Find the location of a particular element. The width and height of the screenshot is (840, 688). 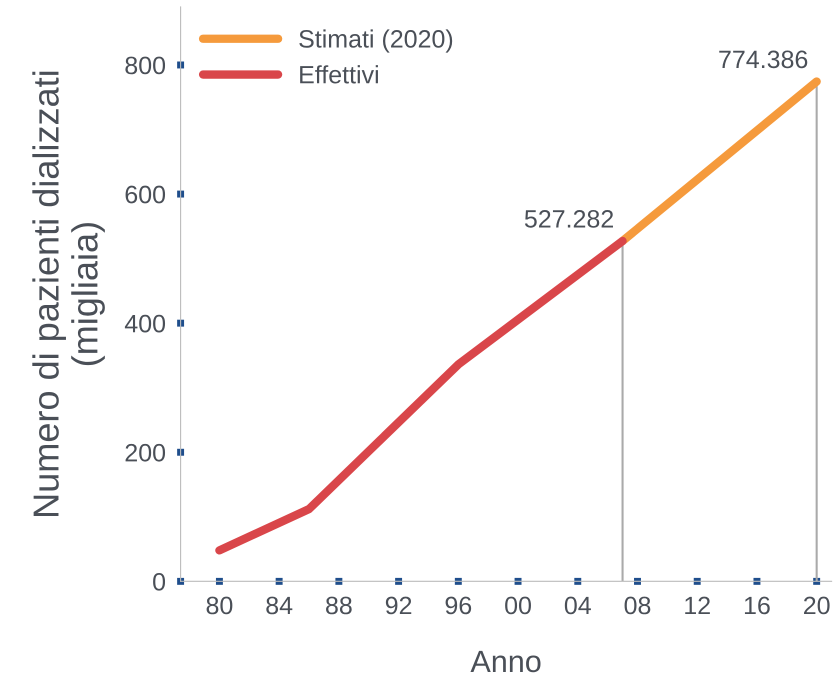

x-tick-label: 12 is located at coordinates (697, 605).